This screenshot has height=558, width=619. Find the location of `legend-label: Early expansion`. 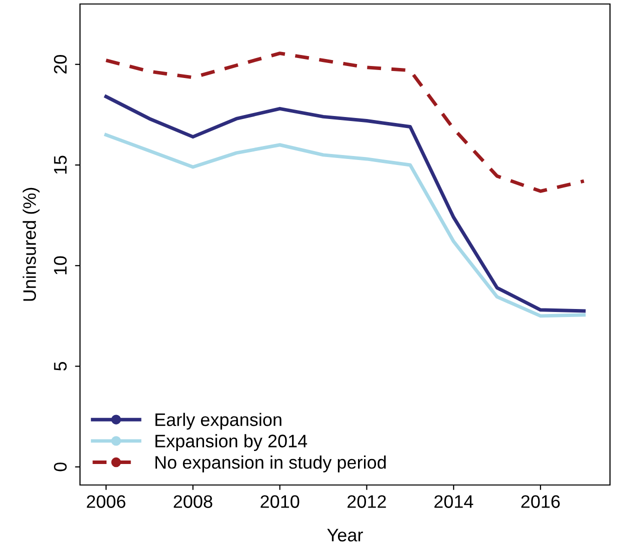

legend-label: Early expansion is located at coordinates (219, 421).